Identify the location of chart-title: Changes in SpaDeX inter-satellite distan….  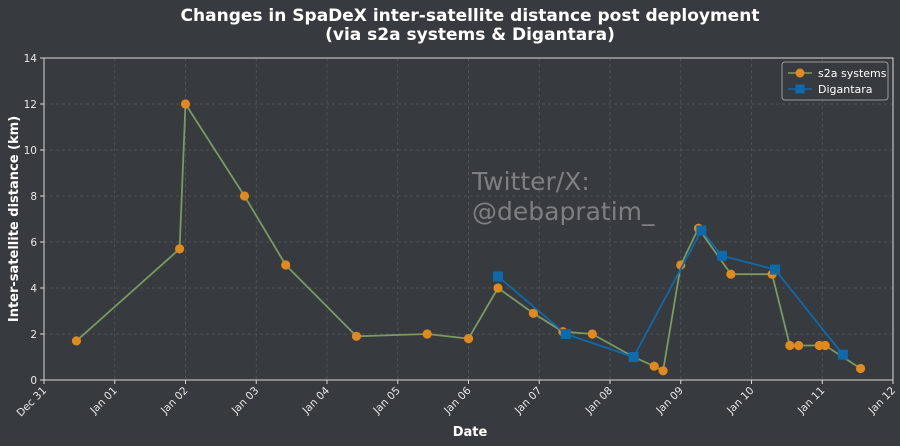
(470, 16).